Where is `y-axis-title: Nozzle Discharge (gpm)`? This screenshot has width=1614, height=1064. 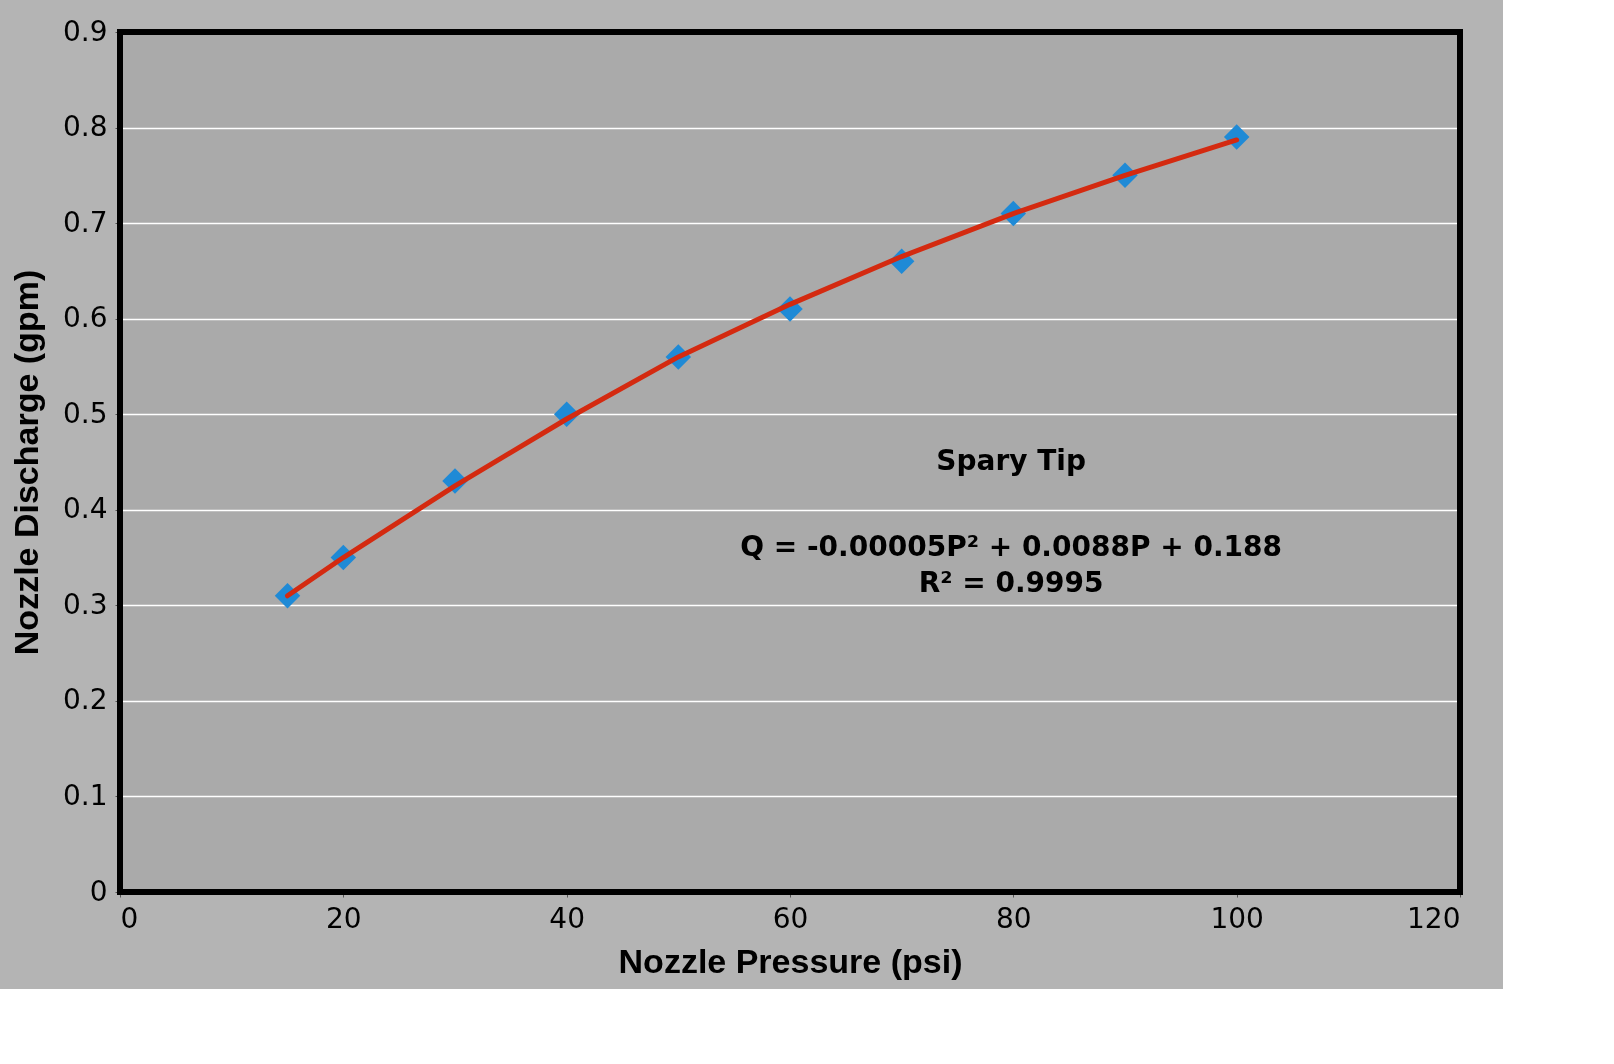 y-axis-title: Nozzle Discharge (gpm) is located at coordinates (25, 462).